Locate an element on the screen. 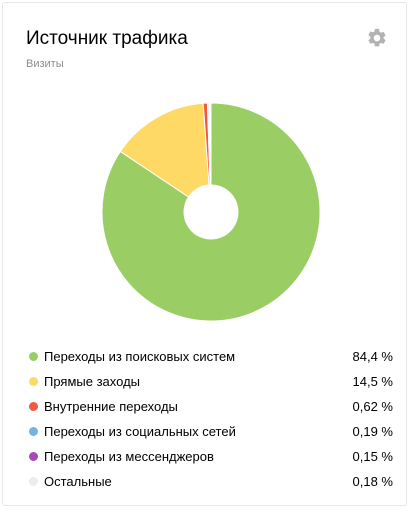 The height and width of the screenshot is (512, 413). donut-hole is located at coordinates (211, 212).